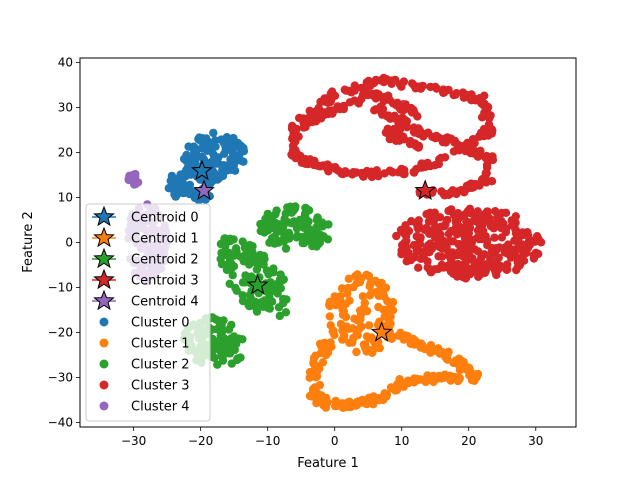 Image resolution: width=640 pixels, height=480 pixels. I want to click on x-tick-label: 30, so click(535, 441).